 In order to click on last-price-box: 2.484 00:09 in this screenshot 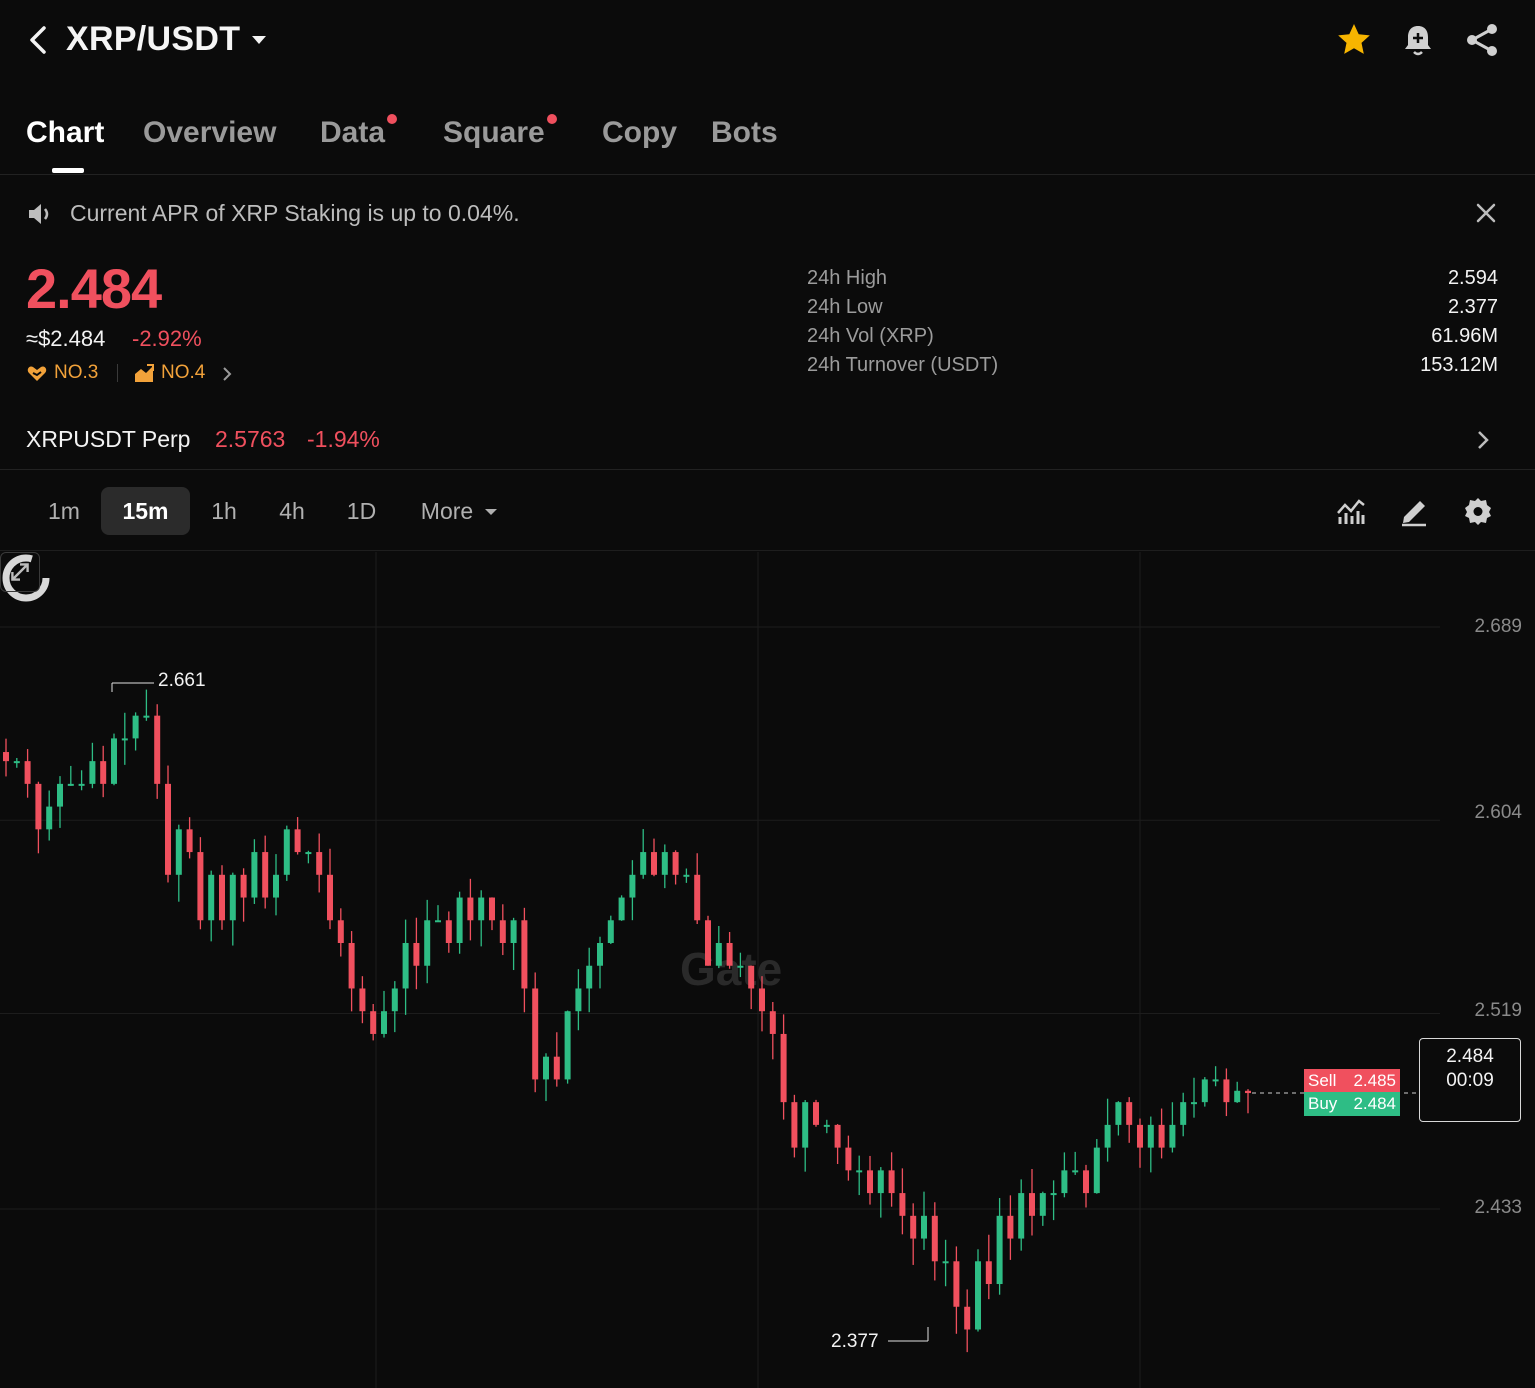, I will do `click(1470, 1080)`.